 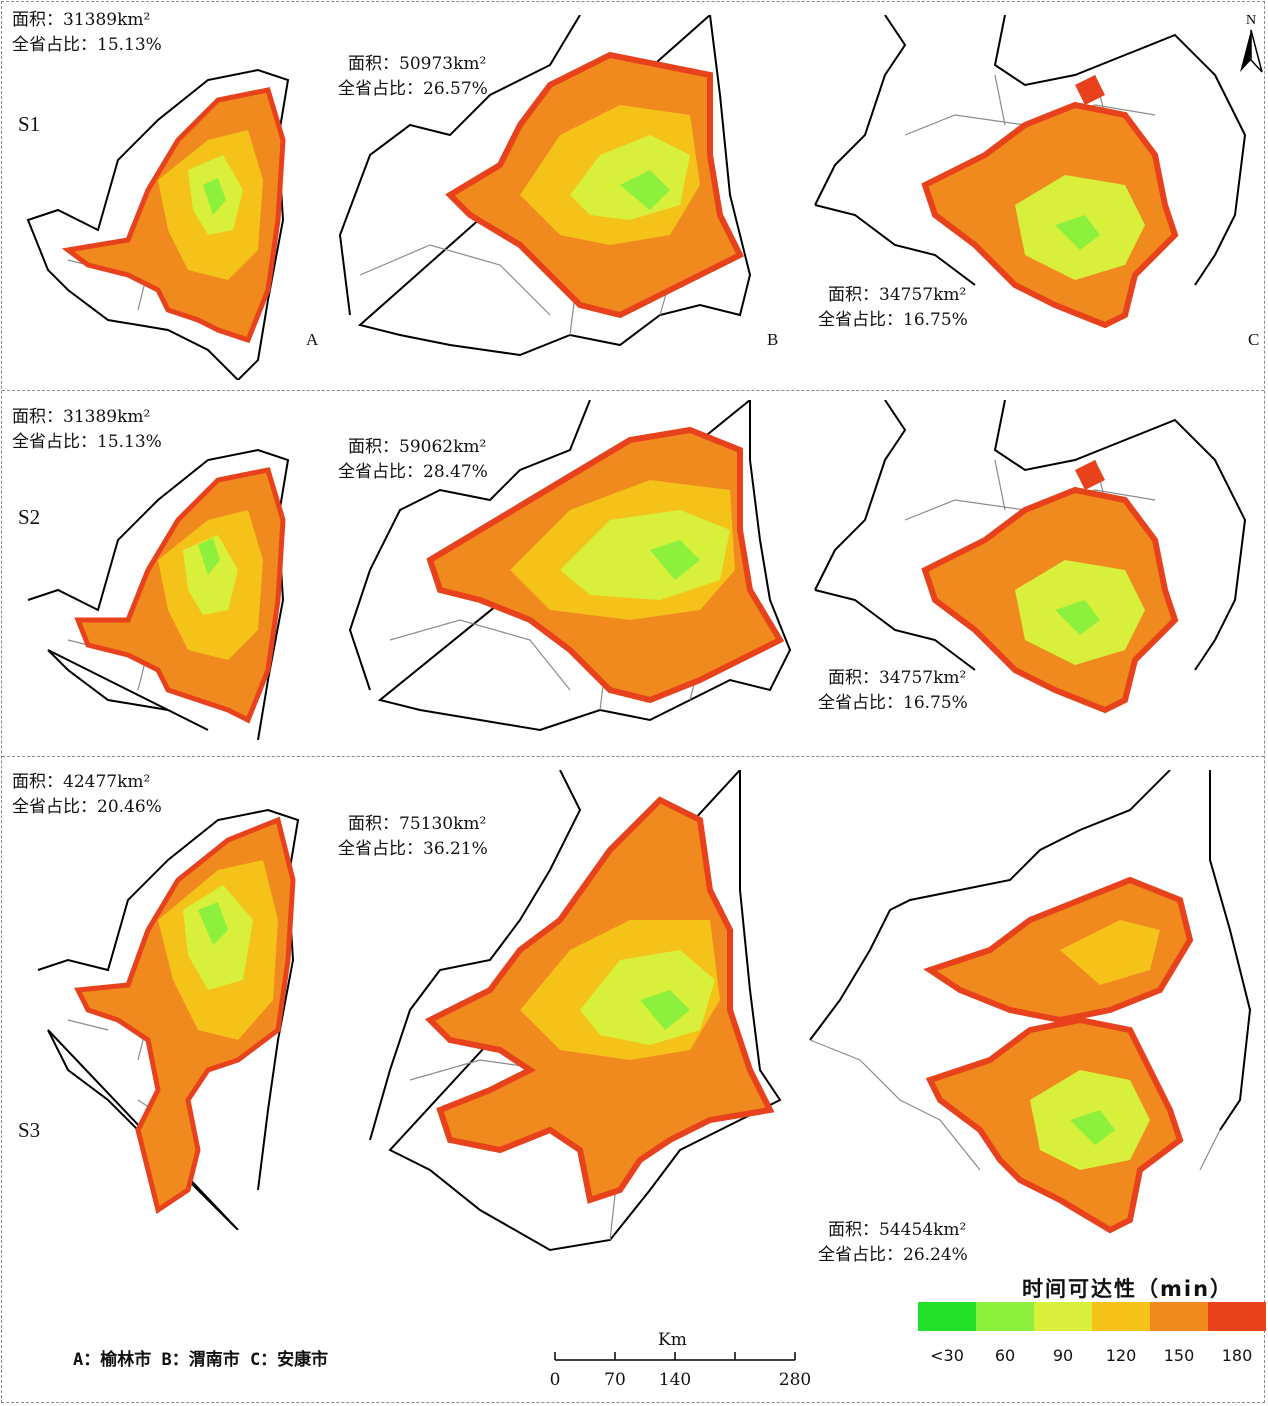 I want to click on scale-bar, so click(x=675, y=1356).